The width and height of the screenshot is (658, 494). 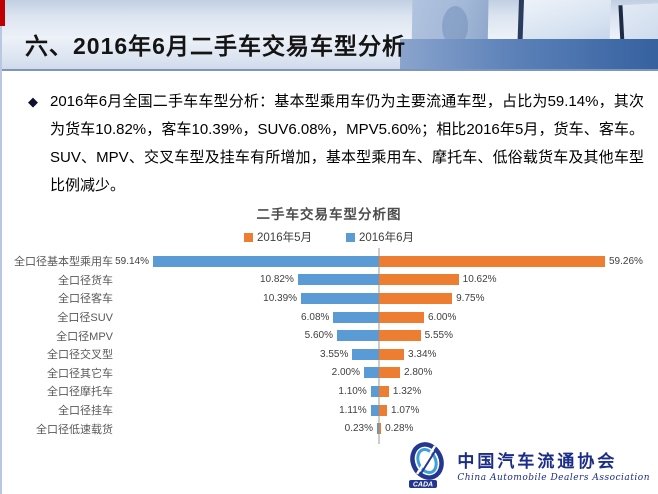 What do you see at coordinates (132, 261) in the screenshot?
I see `value-label-june: 59.14%` at bounding box center [132, 261].